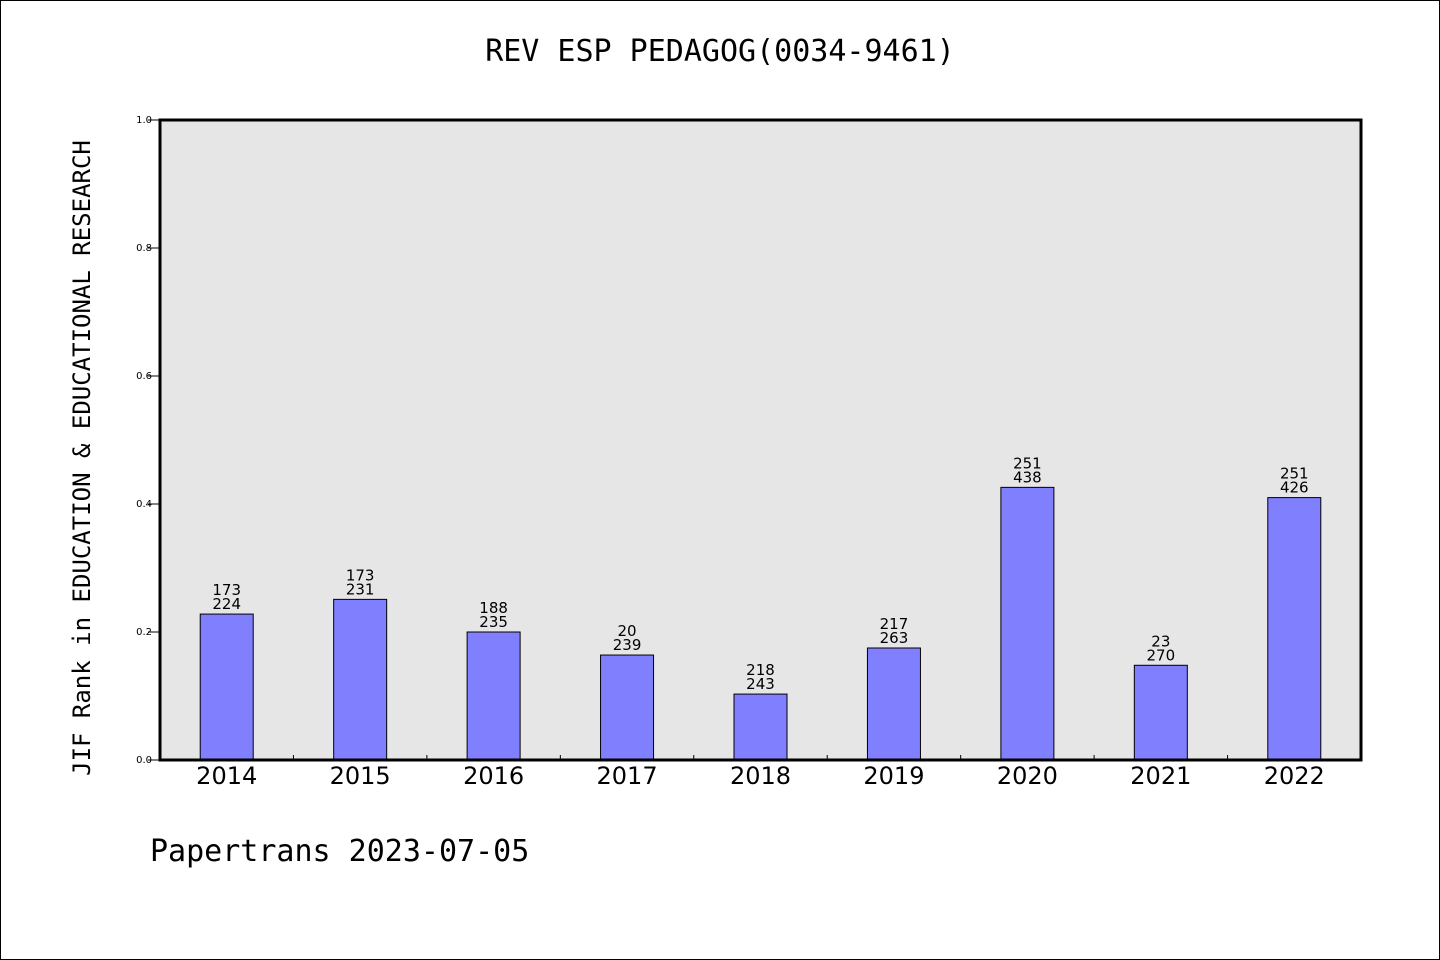  I want to click on bar-label-total: 231, so click(360, 589).